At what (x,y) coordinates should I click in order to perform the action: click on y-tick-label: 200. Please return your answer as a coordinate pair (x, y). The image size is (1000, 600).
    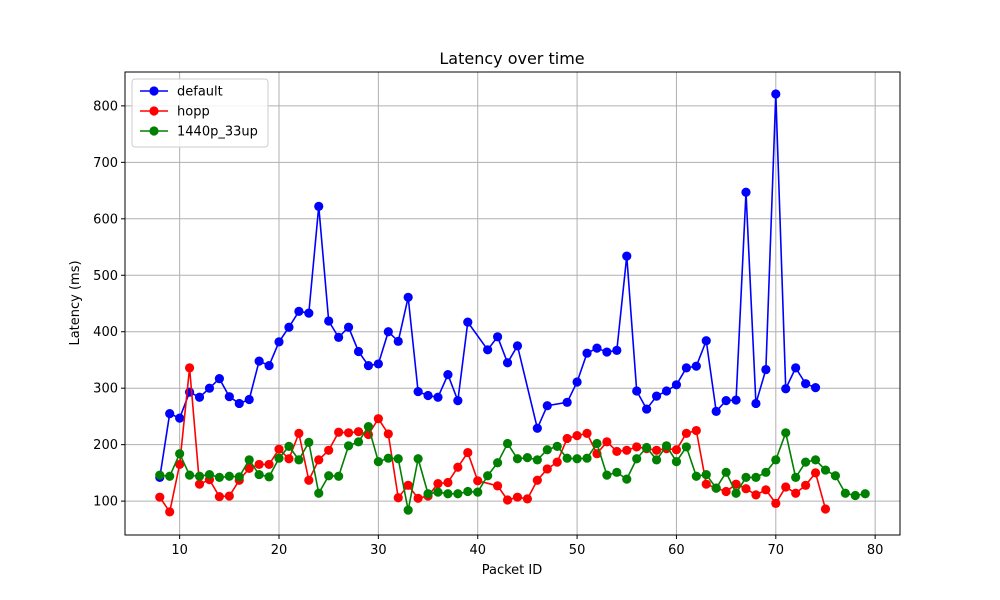
    Looking at the image, I should click on (105, 445).